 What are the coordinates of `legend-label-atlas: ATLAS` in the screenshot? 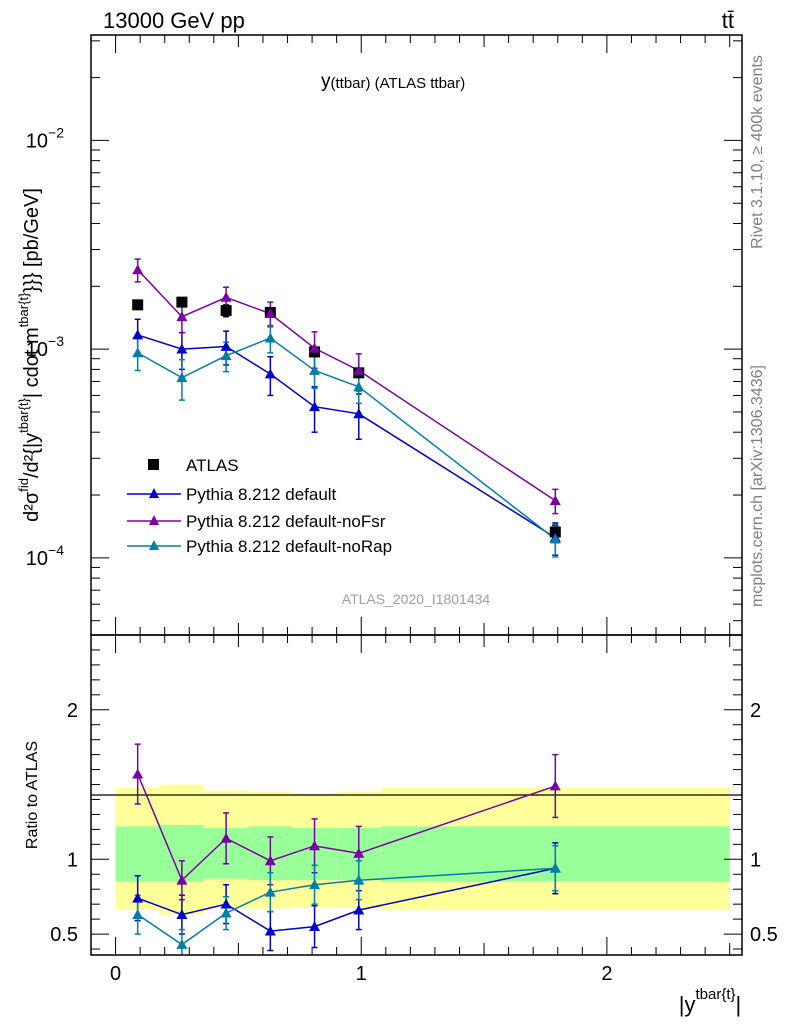 It's located at (212, 465).